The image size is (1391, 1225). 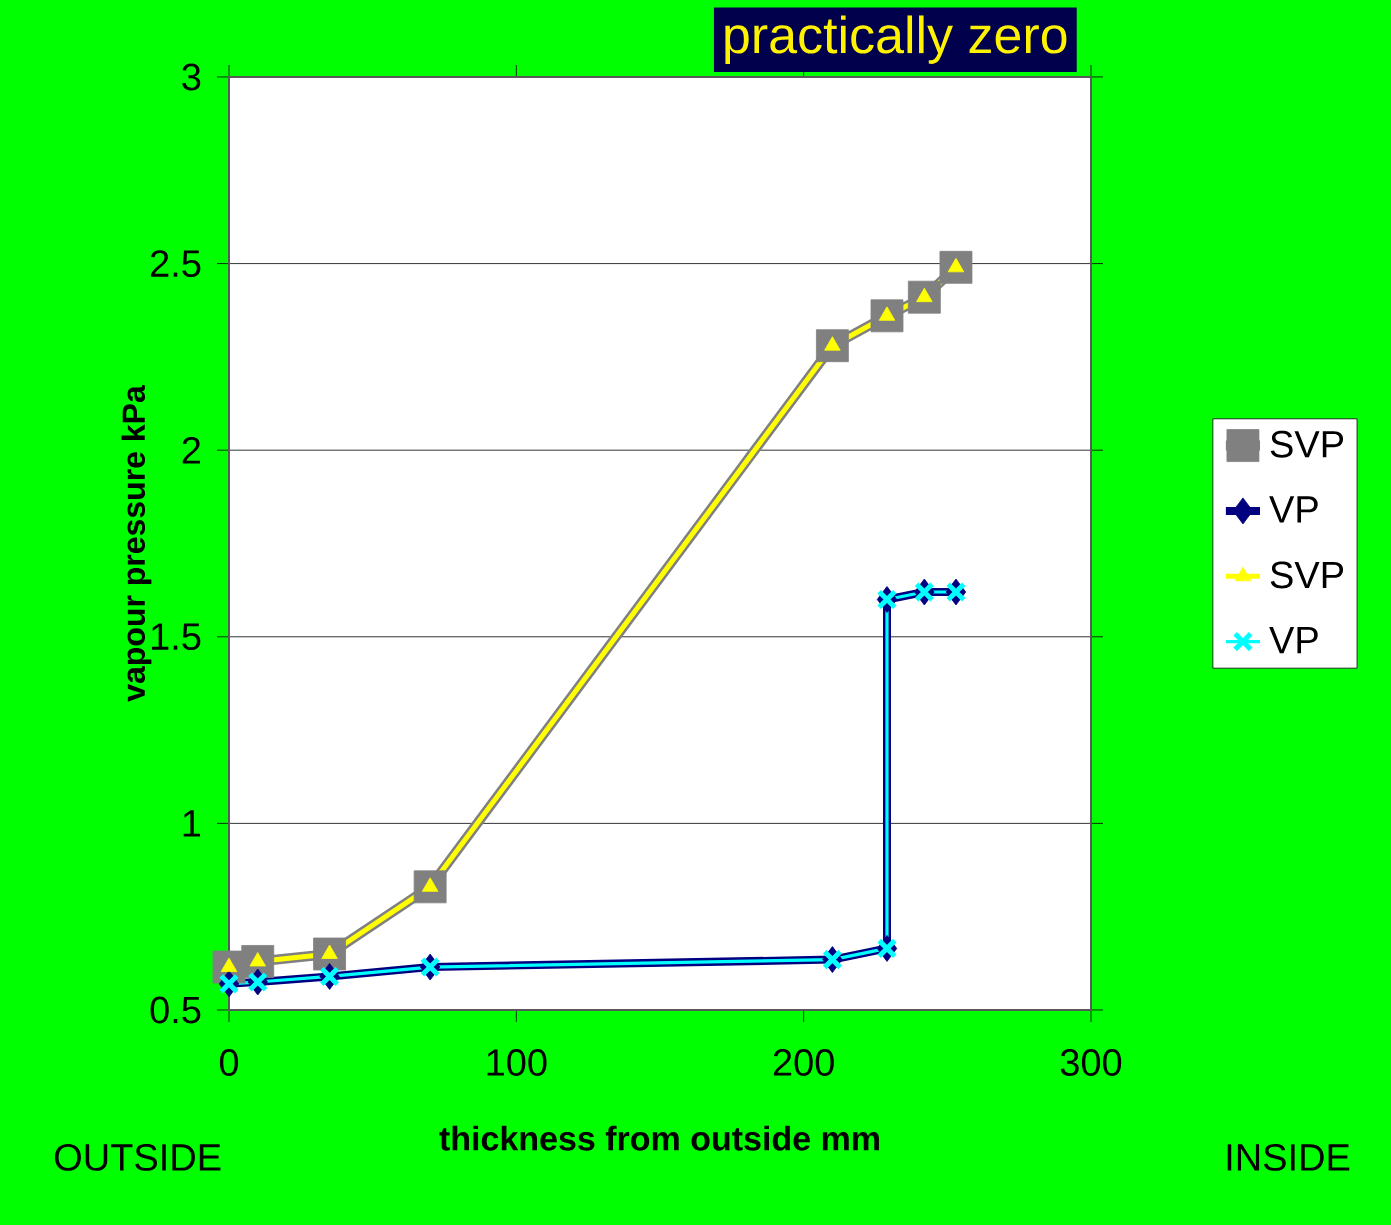 I want to click on text: OUTSIDE, so click(x=137, y=1157).